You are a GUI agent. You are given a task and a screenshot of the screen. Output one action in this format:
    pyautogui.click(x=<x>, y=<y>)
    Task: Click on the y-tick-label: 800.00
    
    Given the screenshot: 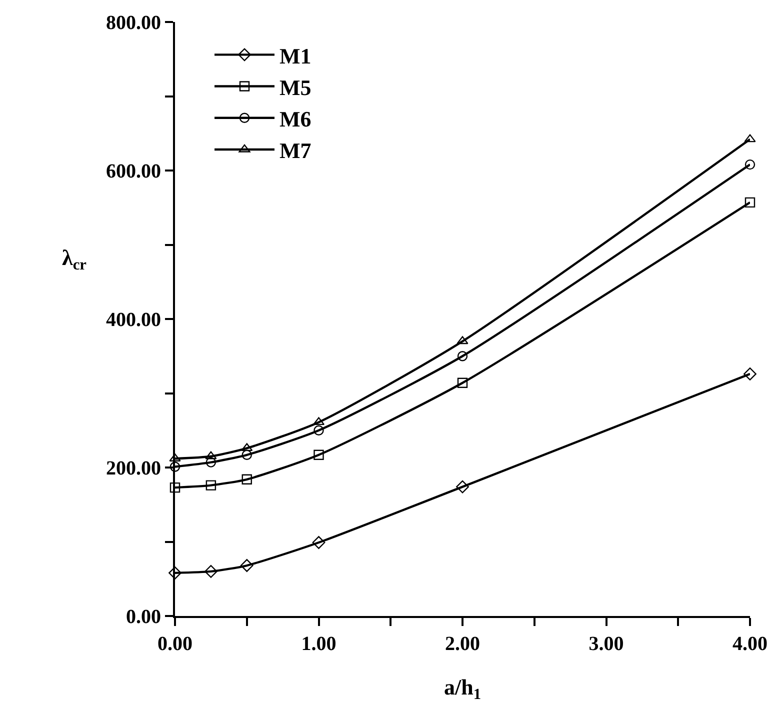 What is the action you would take?
    pyautogui.click(x=133, y=23)
    